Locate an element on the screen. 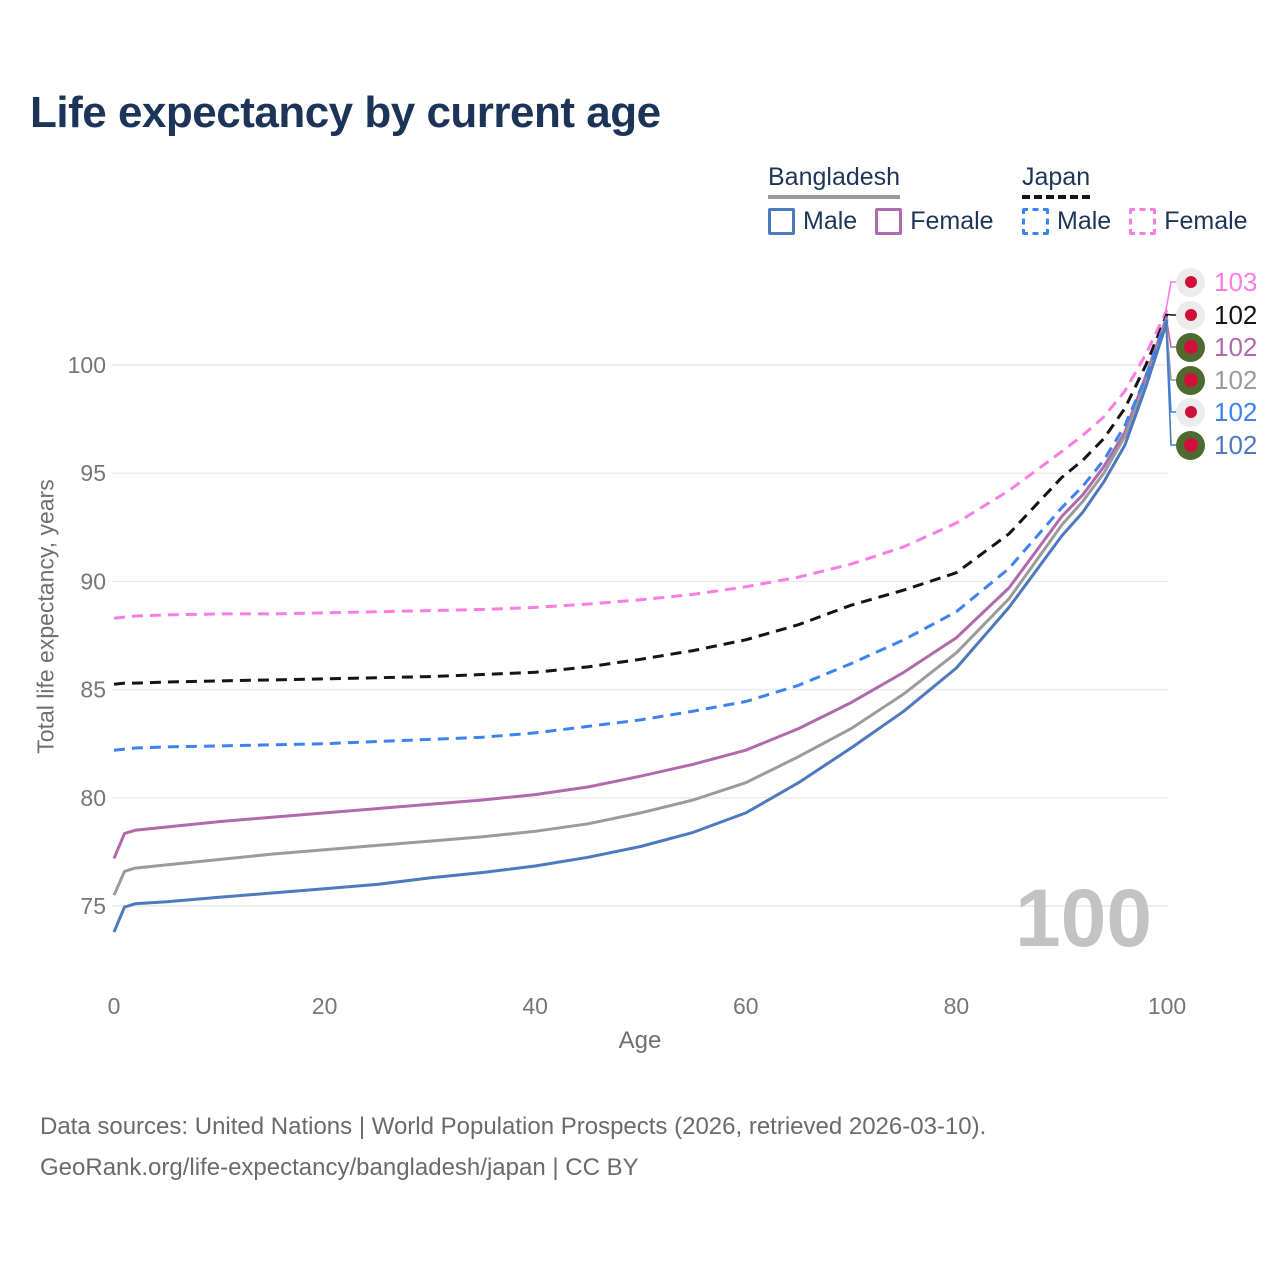  legend-item-japan-female: Female is located at coordinates (1188, 221).